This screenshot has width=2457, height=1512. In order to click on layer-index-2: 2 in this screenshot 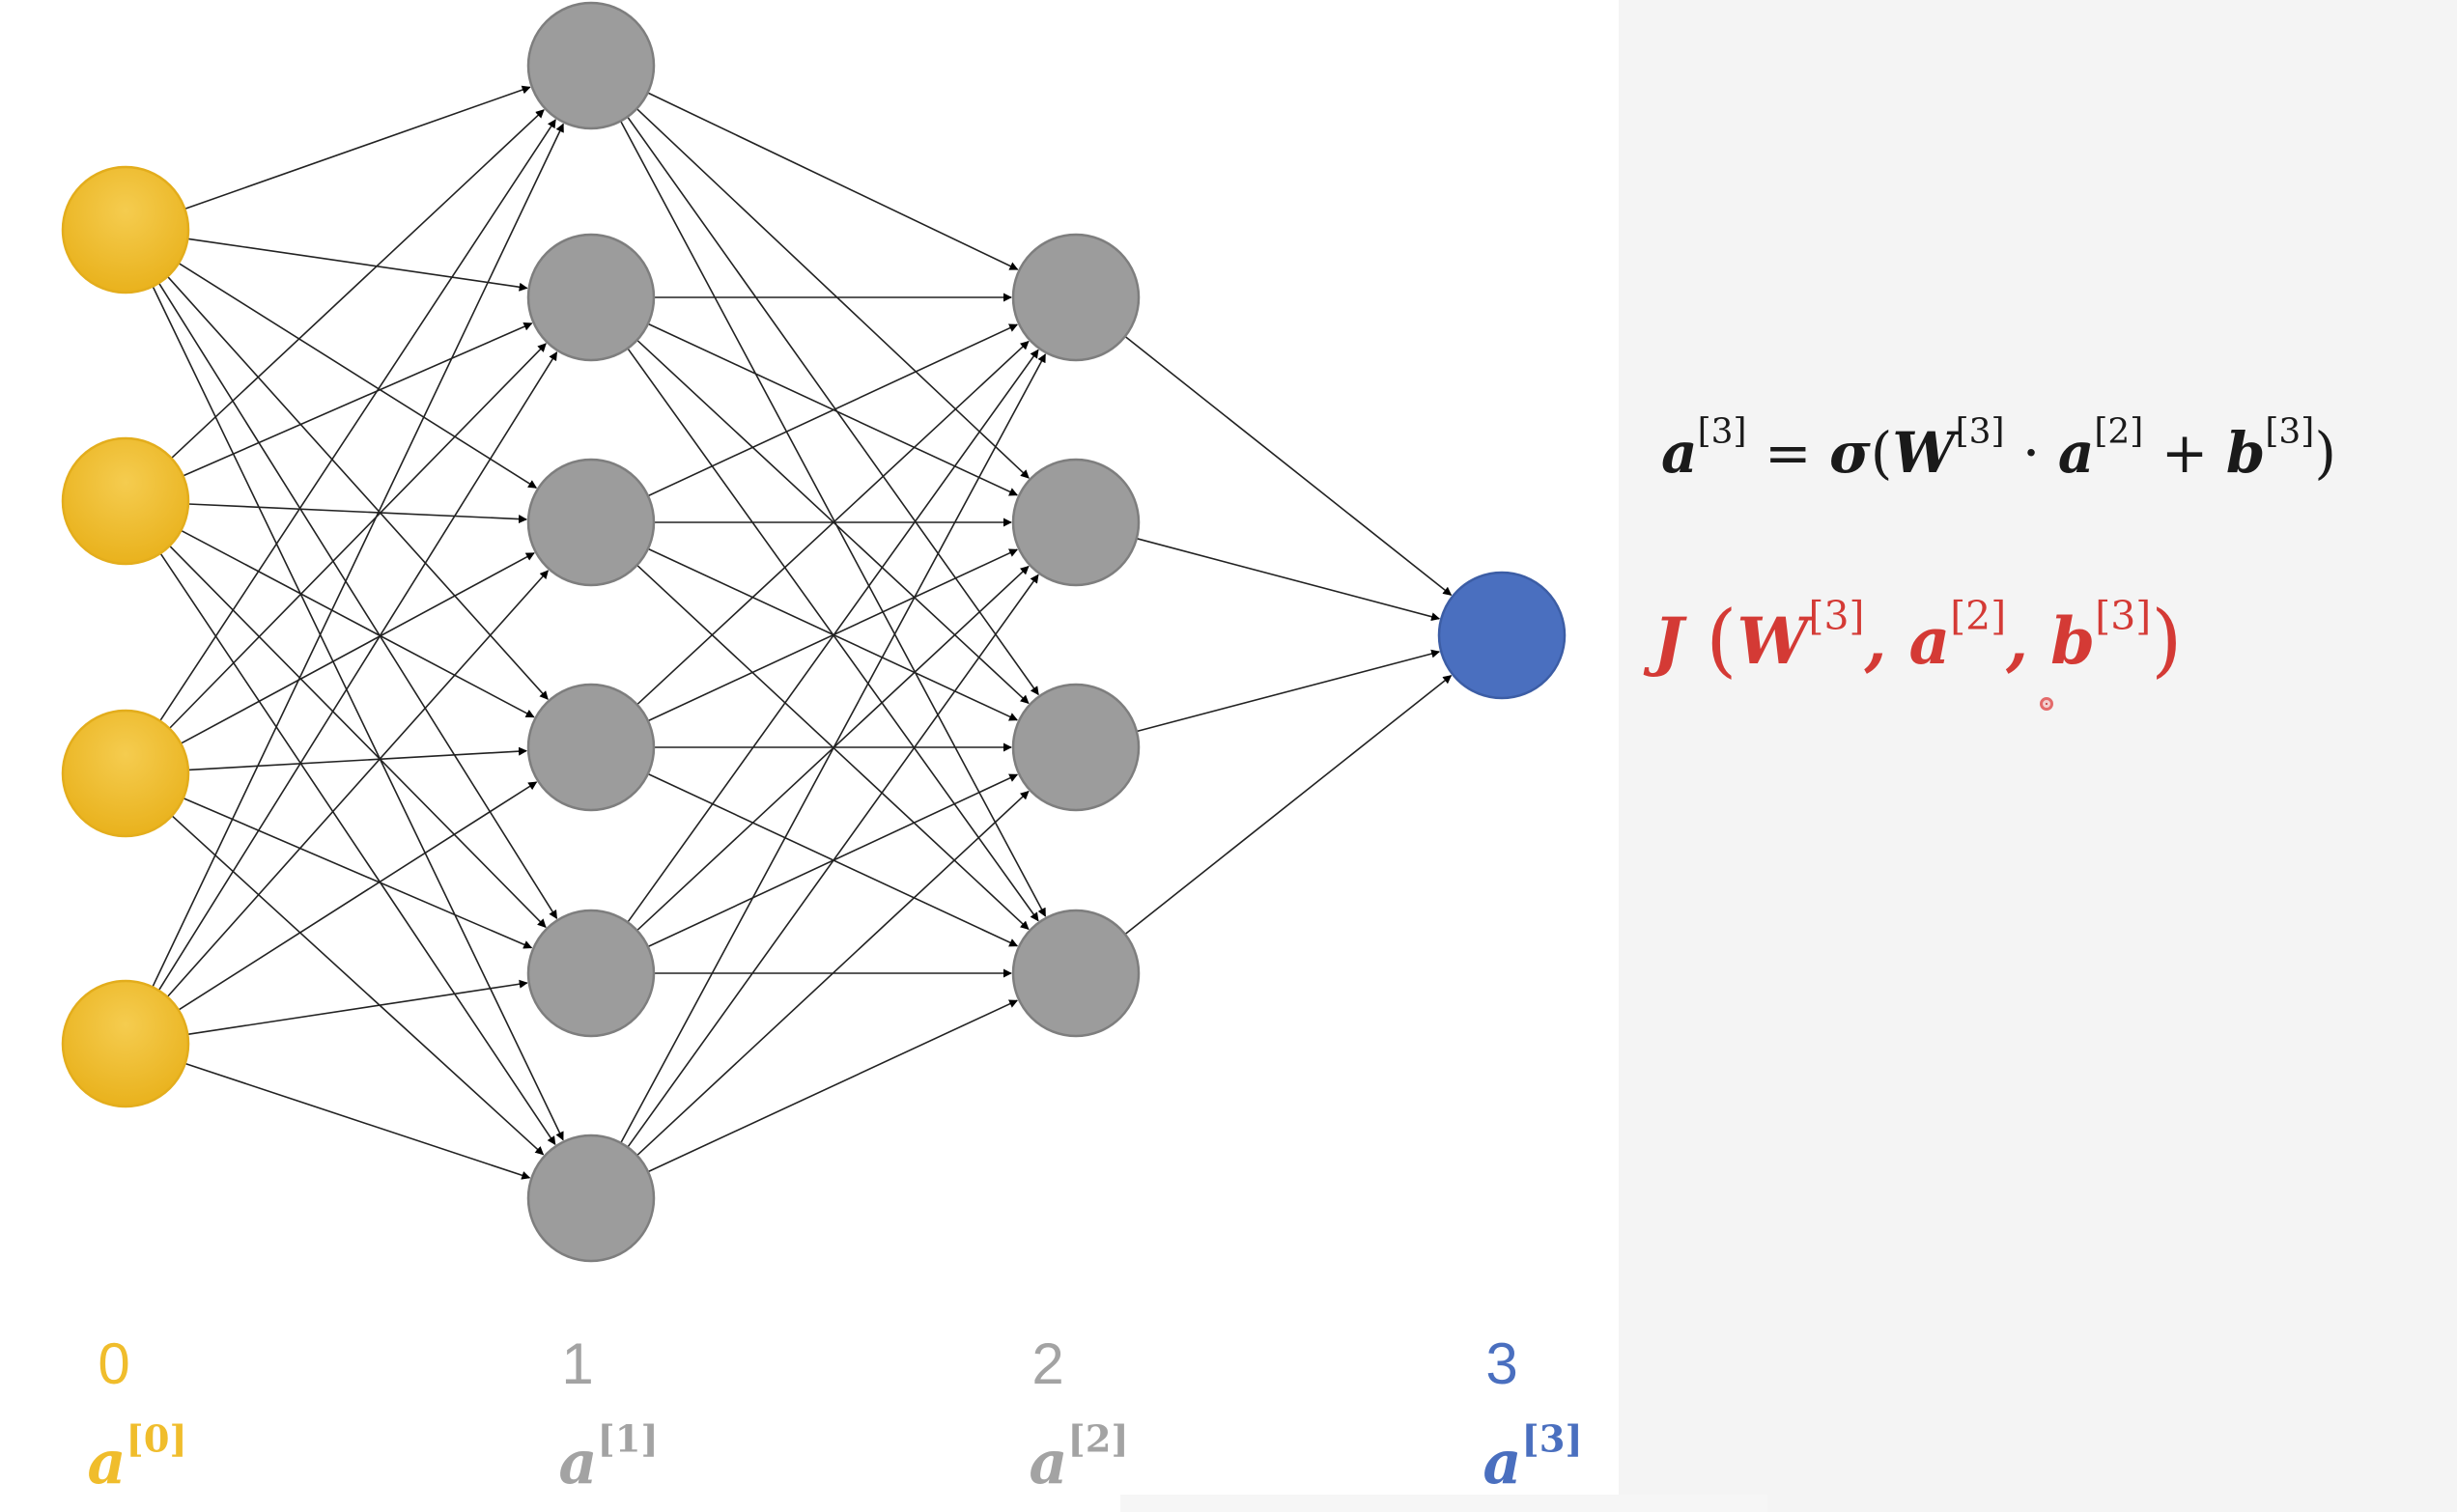, I will do `click(1047, 1364)`.